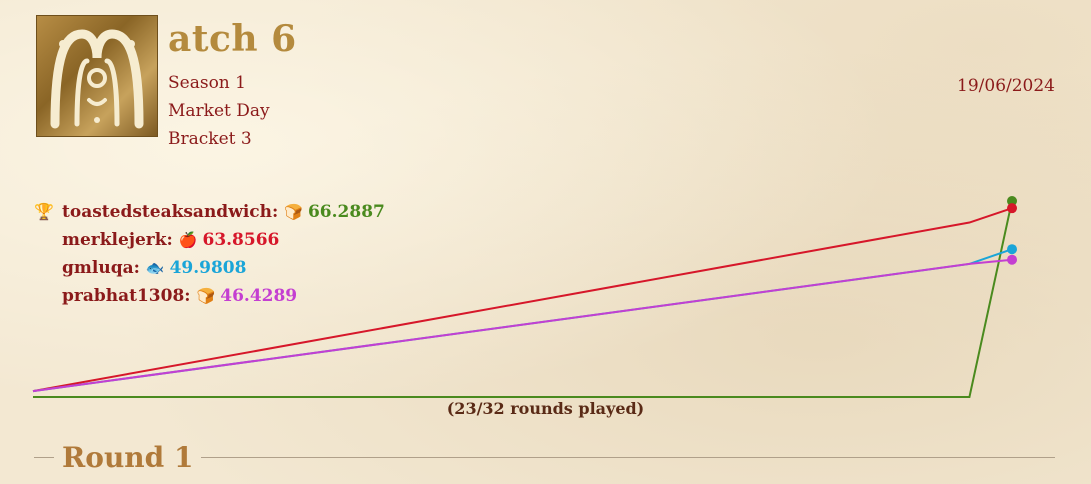  I want to click on player-score: 66.2887, so click(346, 212).